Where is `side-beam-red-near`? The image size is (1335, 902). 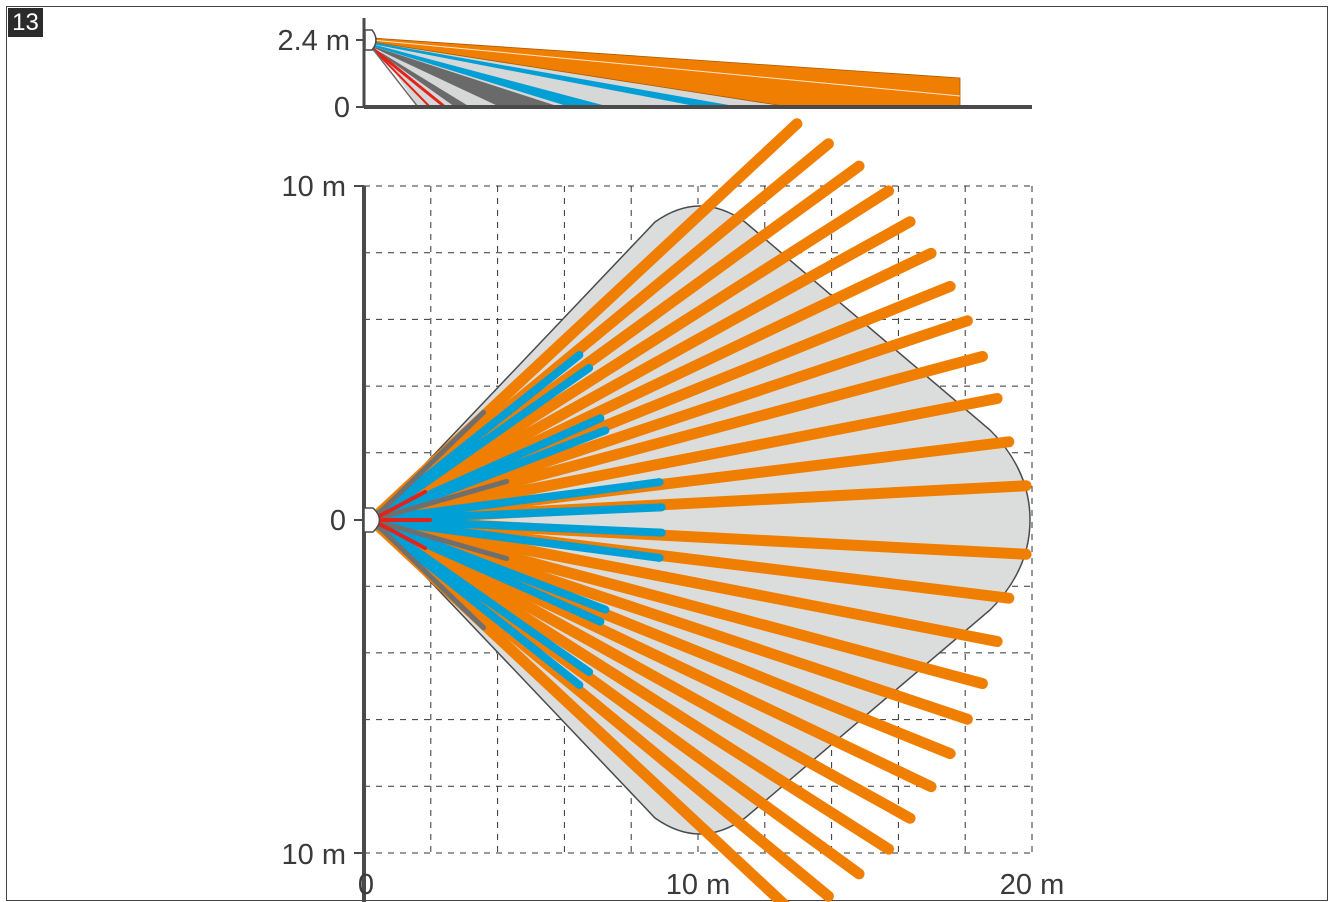
side-beam-red-near is located at coordinates (401, 77).